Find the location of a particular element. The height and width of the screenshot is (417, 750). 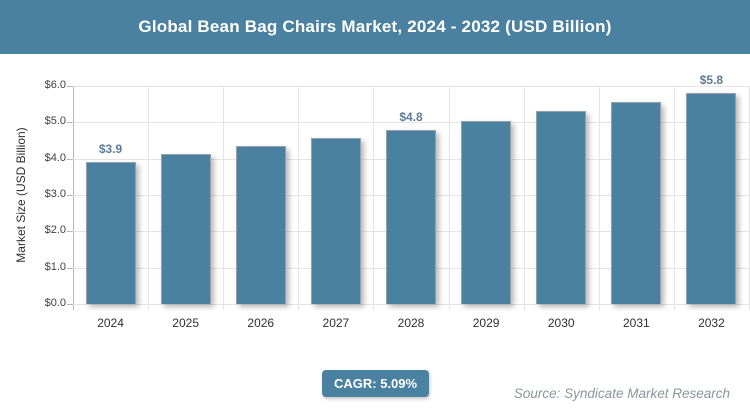

y-tick-label: $2.0 is located at coordinates (55, 230).